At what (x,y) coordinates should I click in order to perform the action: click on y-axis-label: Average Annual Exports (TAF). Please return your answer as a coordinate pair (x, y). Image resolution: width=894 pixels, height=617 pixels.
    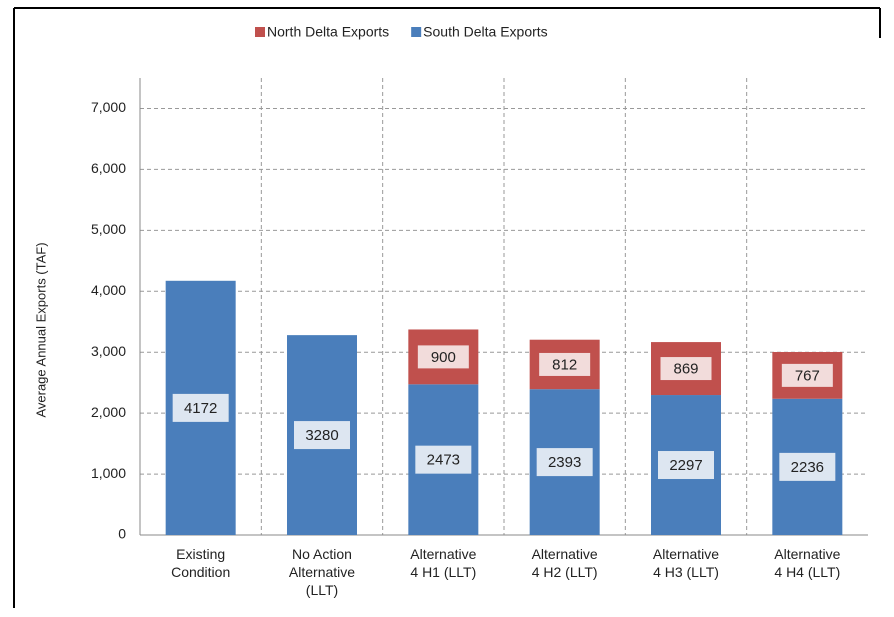
    Looking at the image, I should click on (40, 329).